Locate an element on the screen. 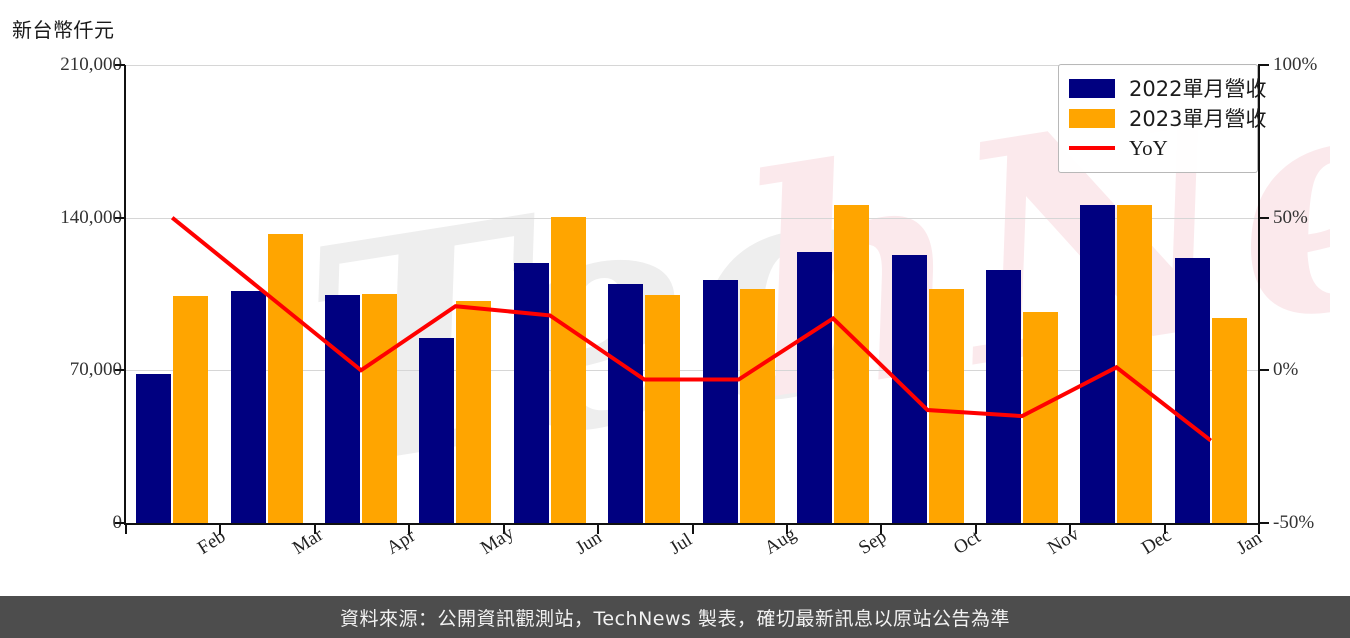 This screenshot has width=1350, height=638. legend-swatch-2023 is located at coordinates (1092, 118).